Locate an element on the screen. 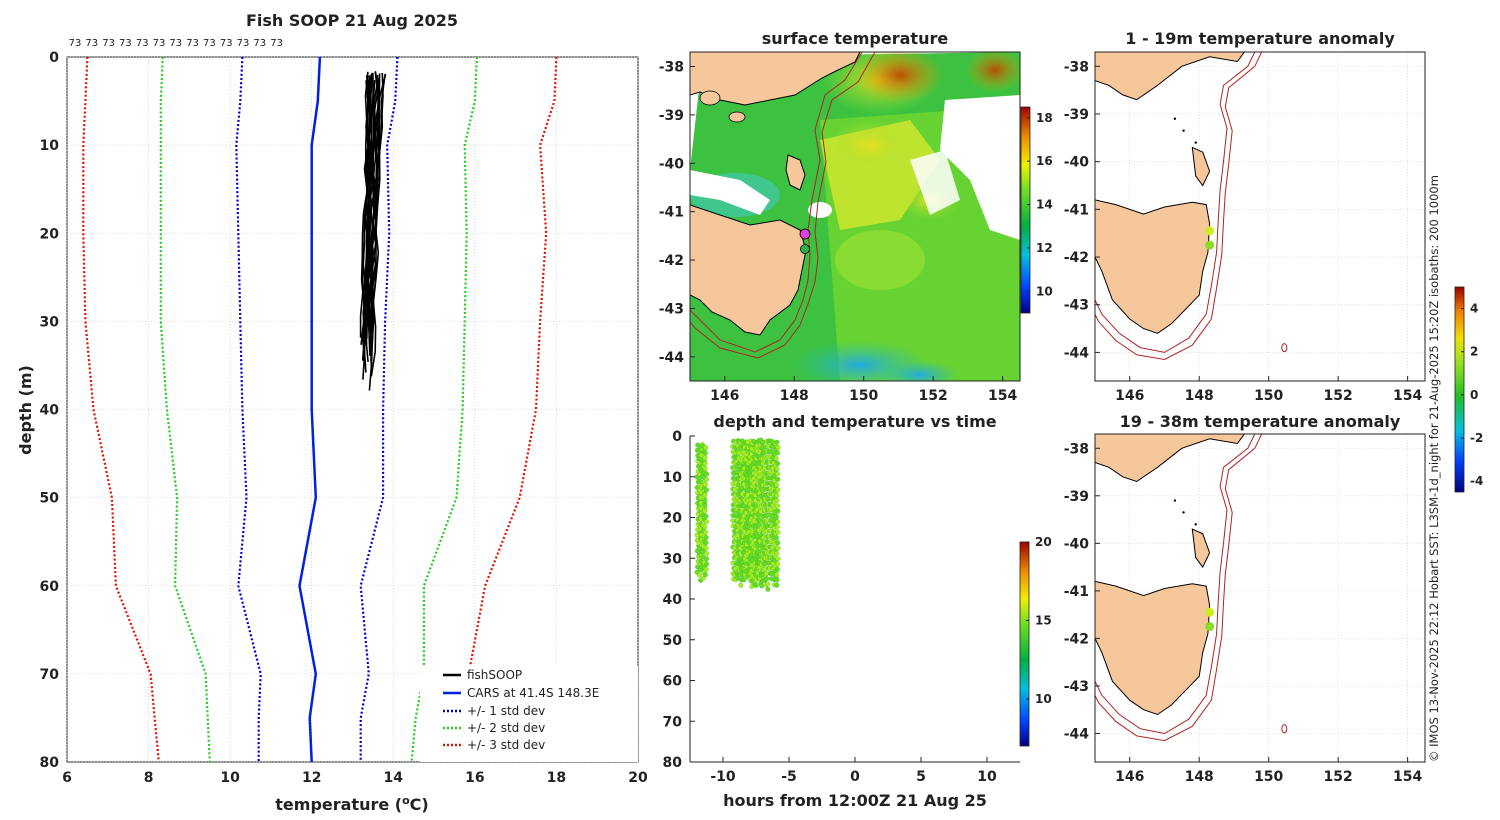 Image resolution: width=1500 pixels, height=820 pixels. legend-label-fishsoop: fishSOOP is located at coordinates (494, 675).